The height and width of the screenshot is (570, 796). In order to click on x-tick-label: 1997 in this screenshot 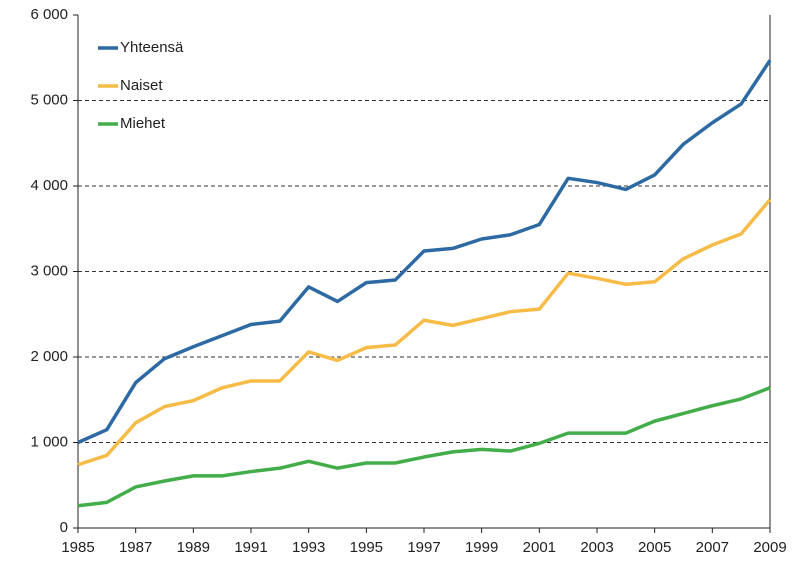, I will do `click(423, 547)`.